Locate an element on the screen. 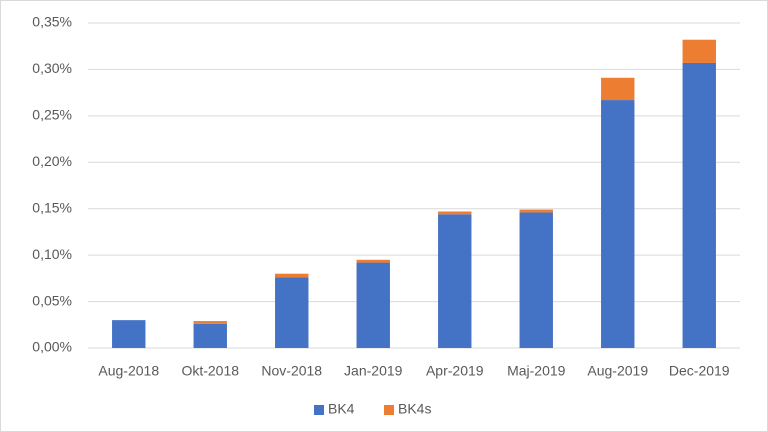 This screenshot has height=432, width=768. y-tick-label: 0,30% is located at coordinates (52, 68).